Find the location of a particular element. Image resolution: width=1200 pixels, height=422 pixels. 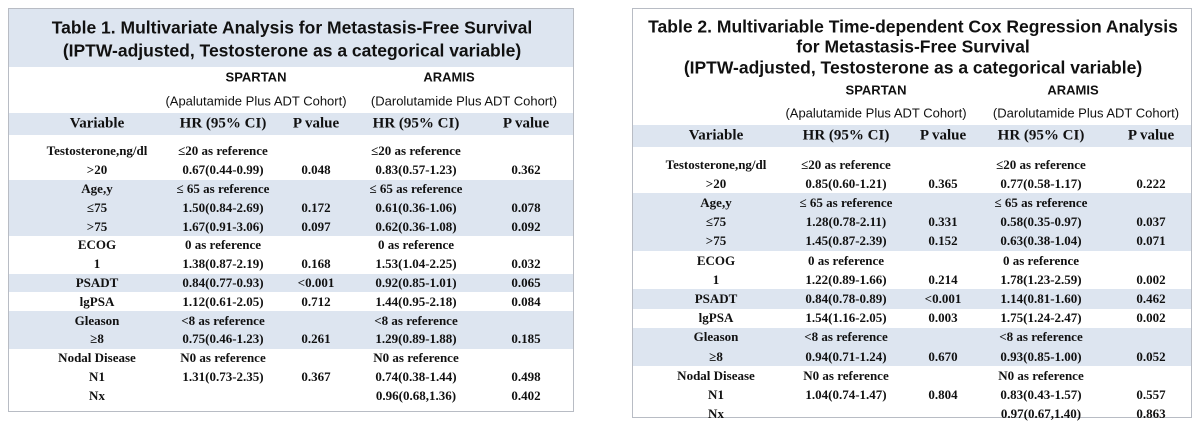

row-label: Nx is located at coordinates (97, 395).